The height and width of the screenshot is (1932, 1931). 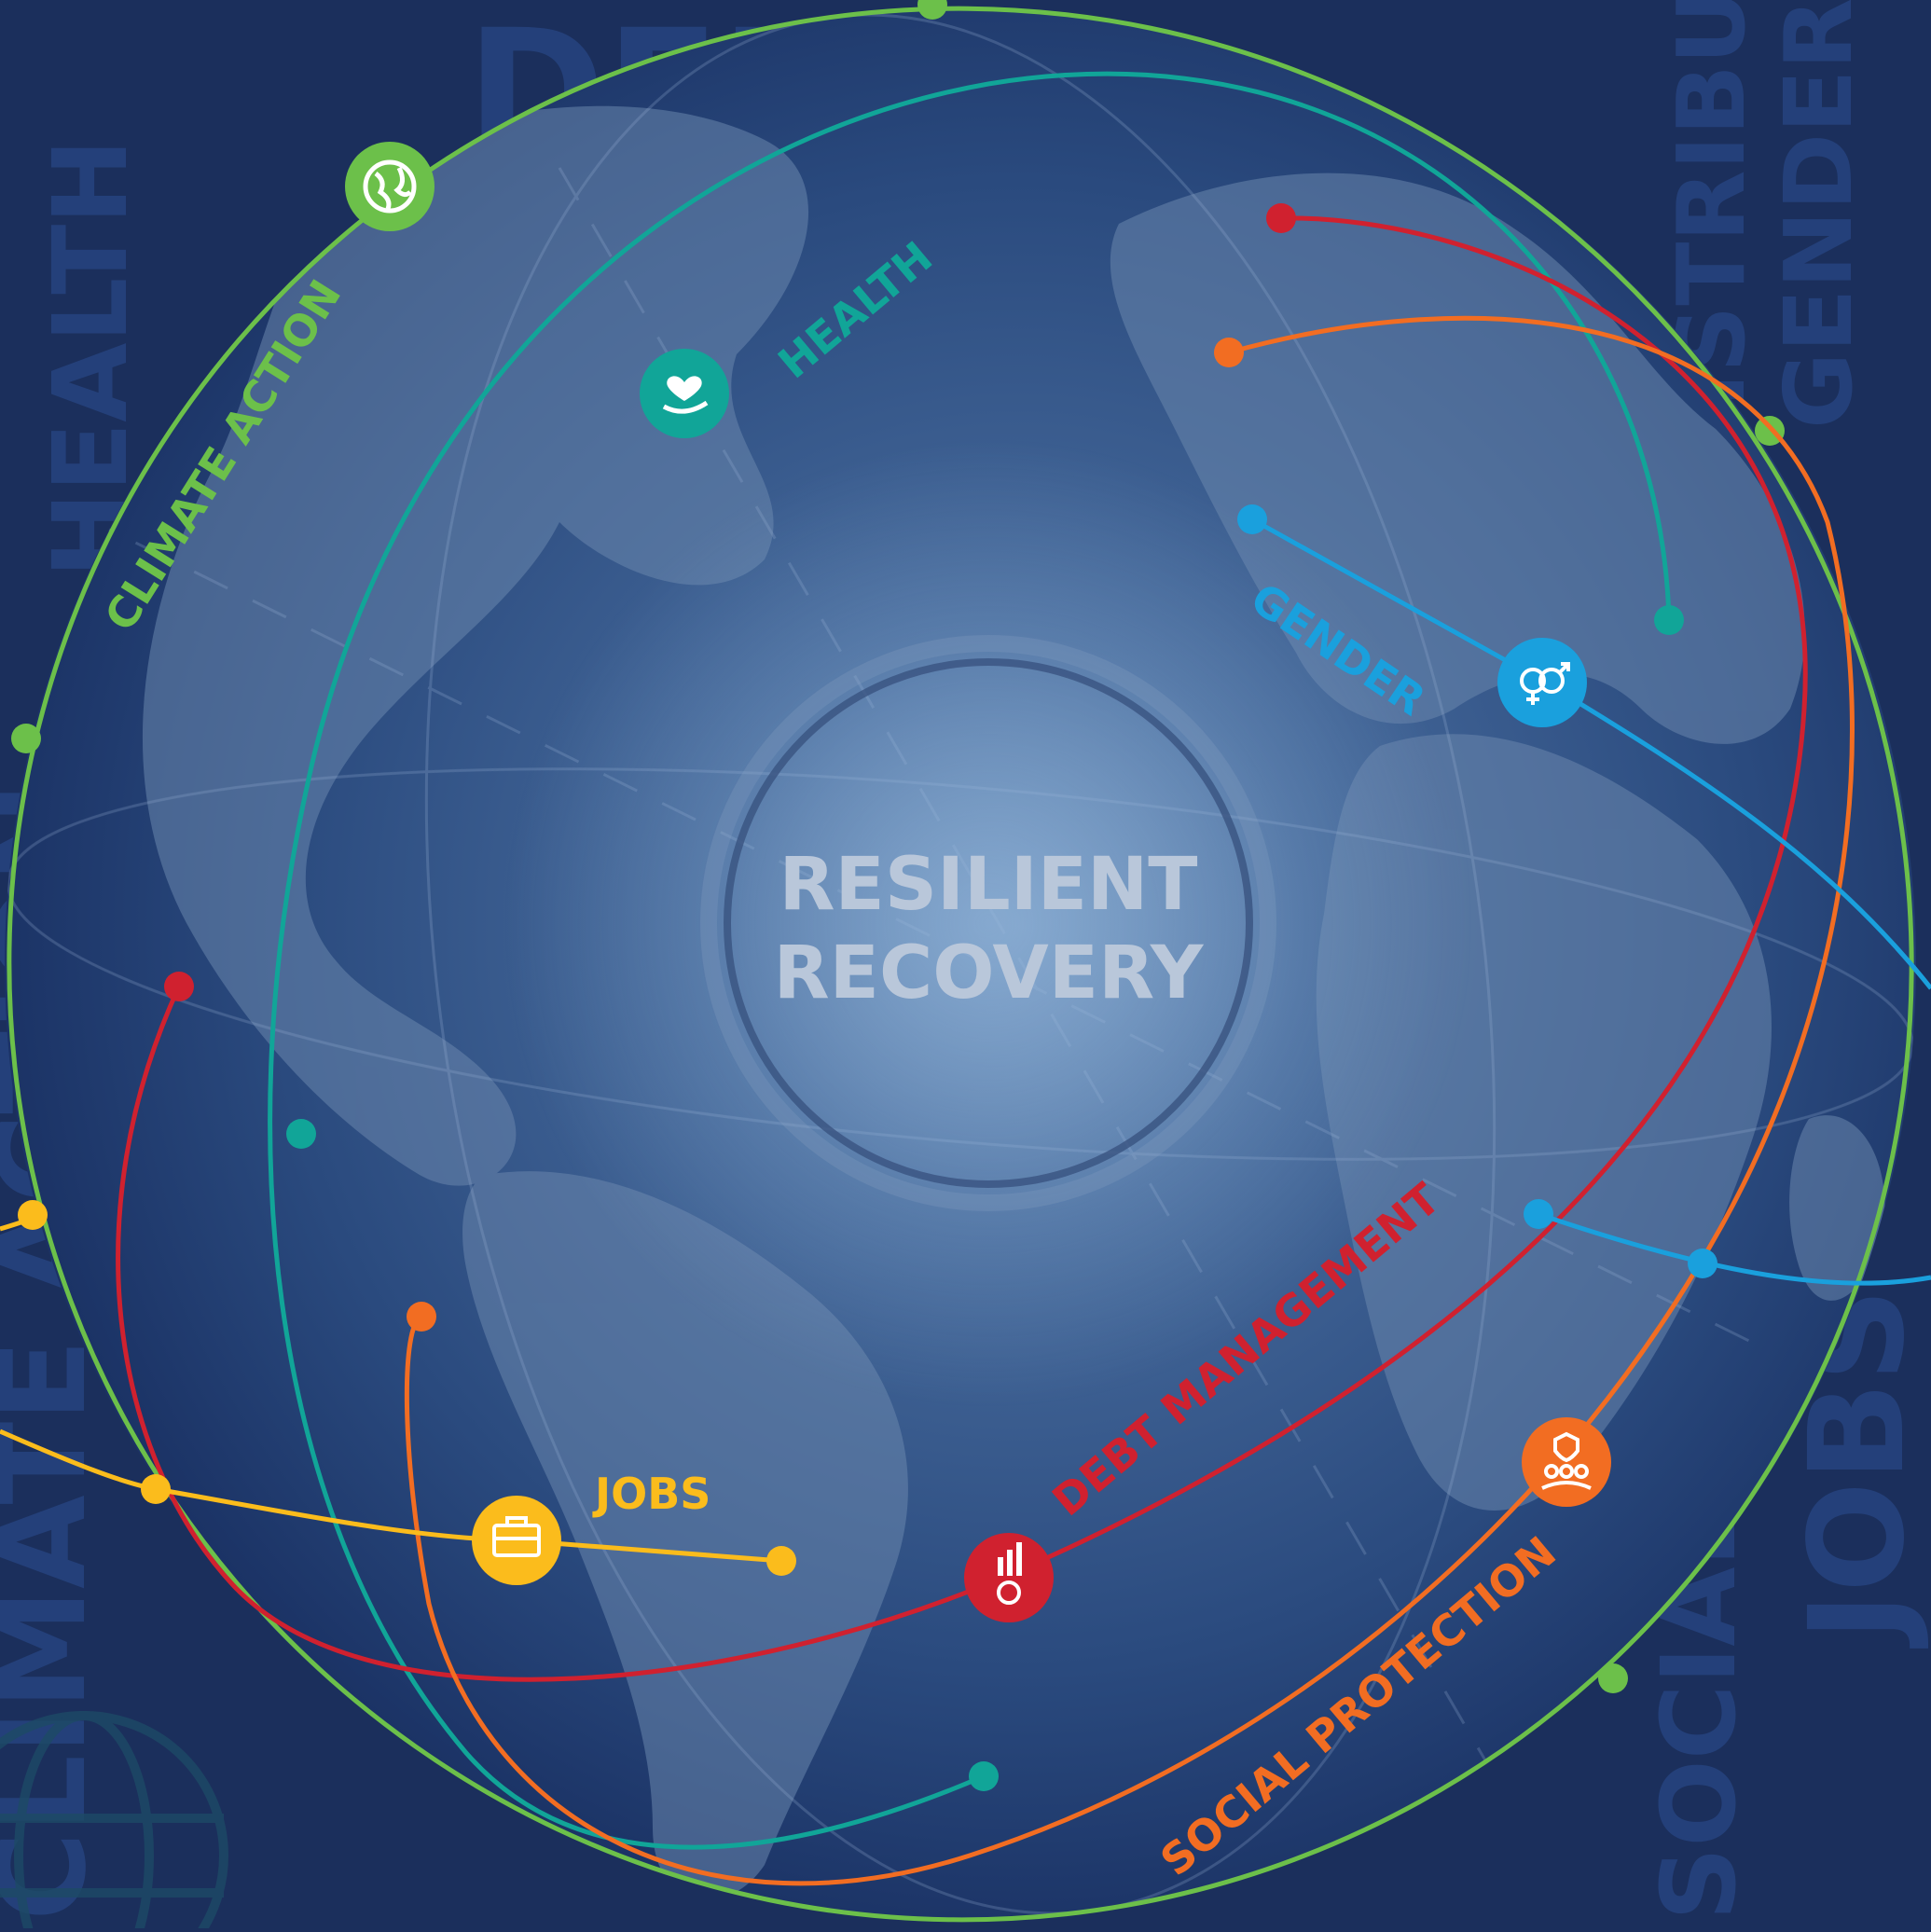 What do you see at coordinates (398, 1393) in the screenshot?
I see `theme-jobs: JOBS` at bounding box center [398, 1393].